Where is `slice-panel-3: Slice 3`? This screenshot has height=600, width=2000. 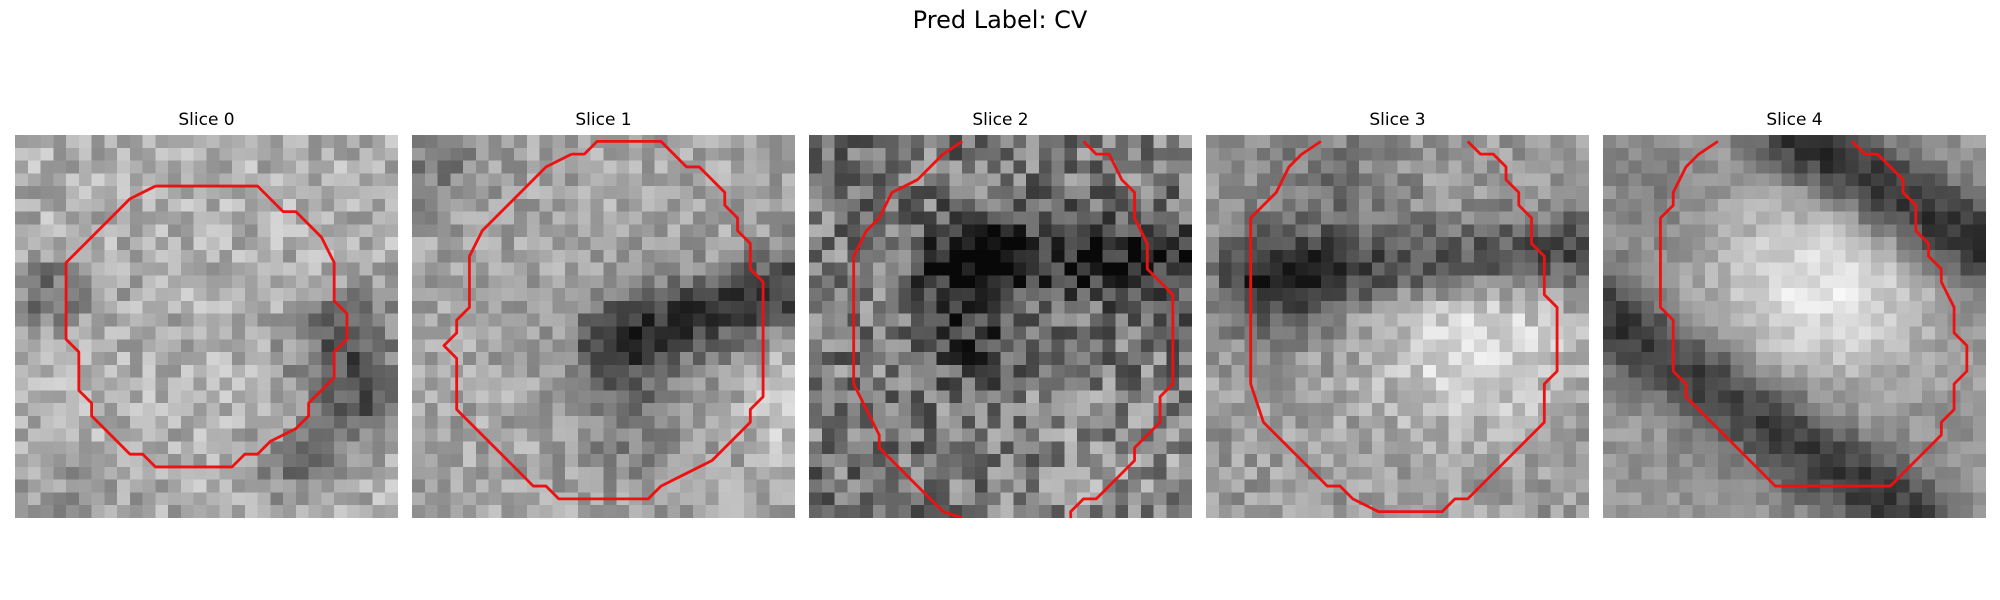 slice-panel-3: Slice 3 is located at coordinates (1397, 313).